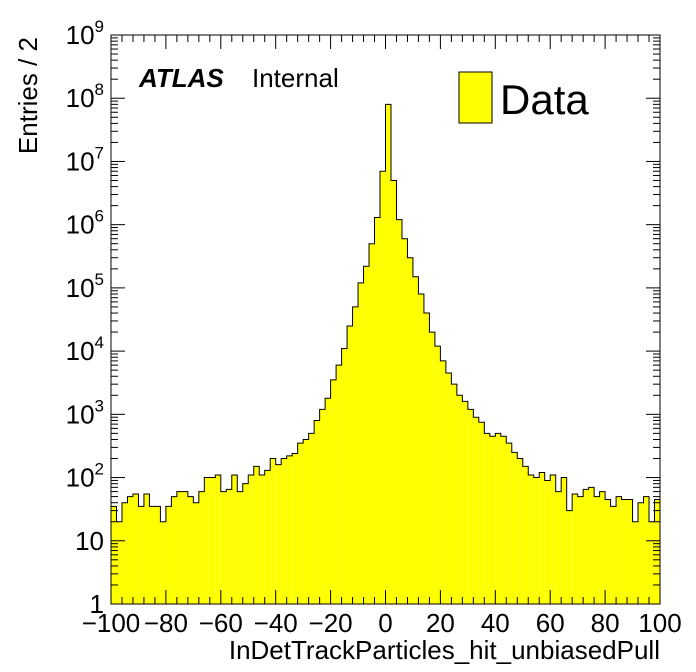  Describe the element at coordinates (85, 349) in the screenshot. I see `y-tick-label: 10⁴` at that location.